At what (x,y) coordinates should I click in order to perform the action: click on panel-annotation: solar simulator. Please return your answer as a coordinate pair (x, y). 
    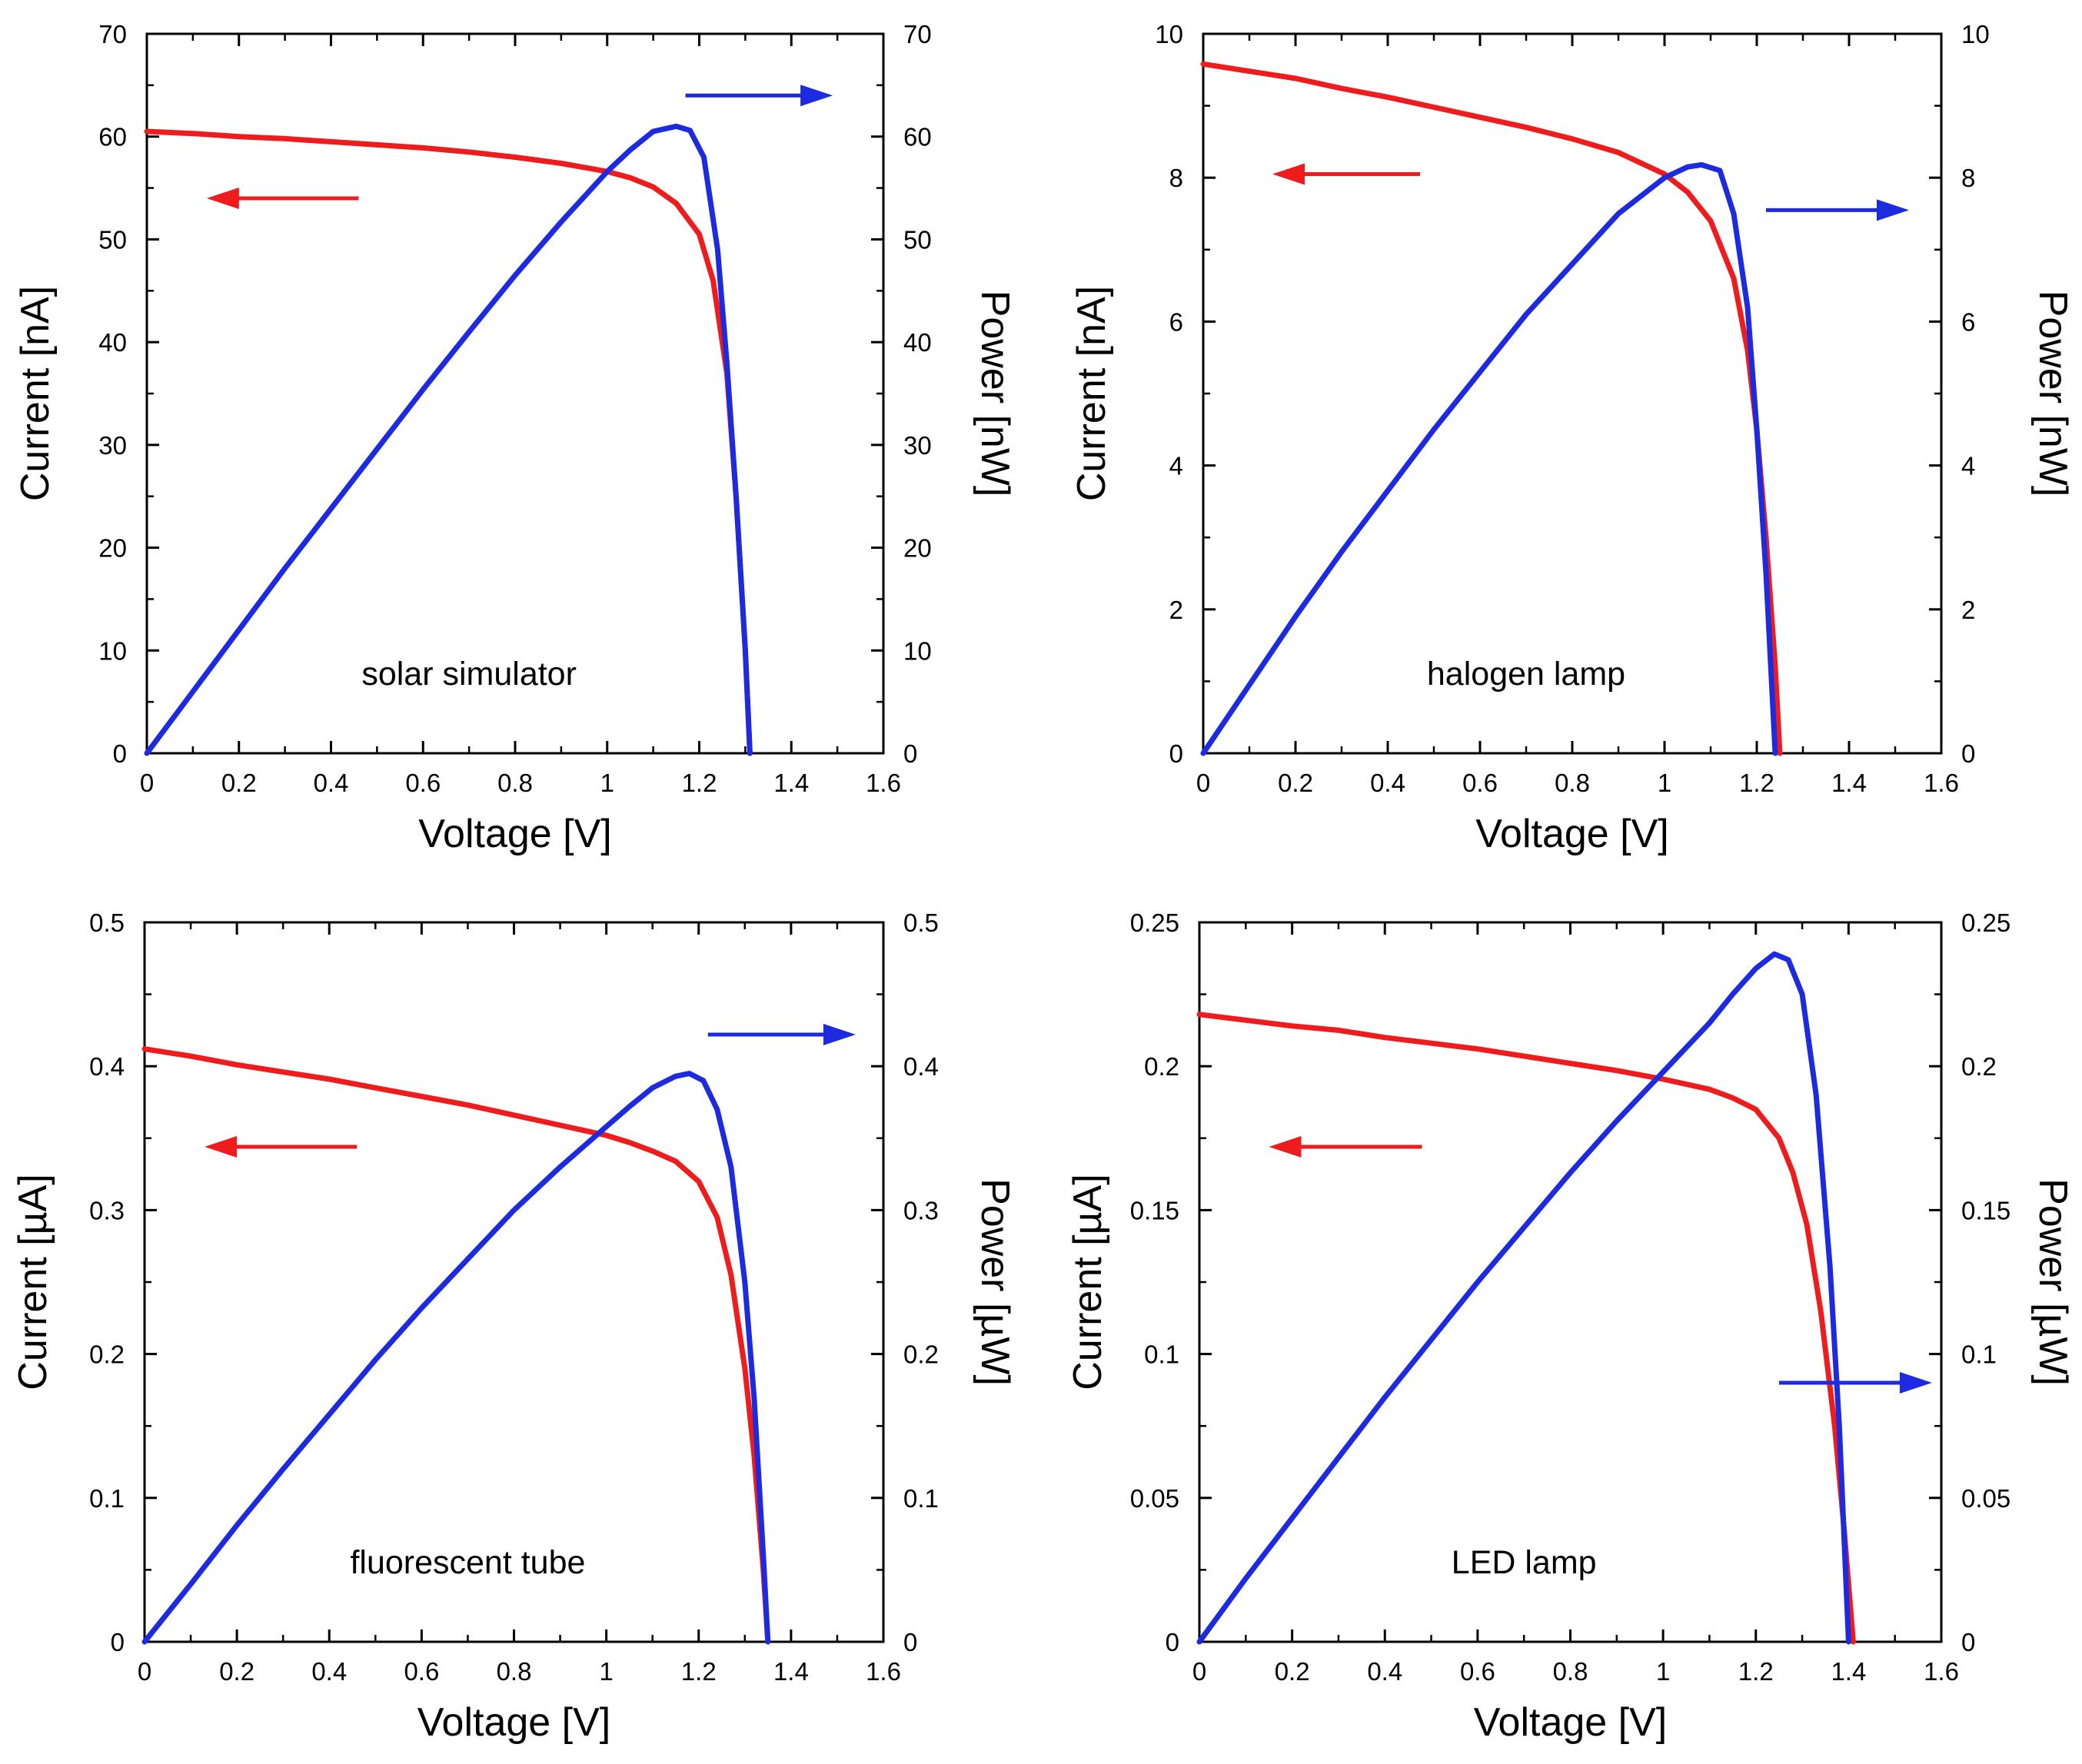
    Looking at the image, I should click on (469, 674).